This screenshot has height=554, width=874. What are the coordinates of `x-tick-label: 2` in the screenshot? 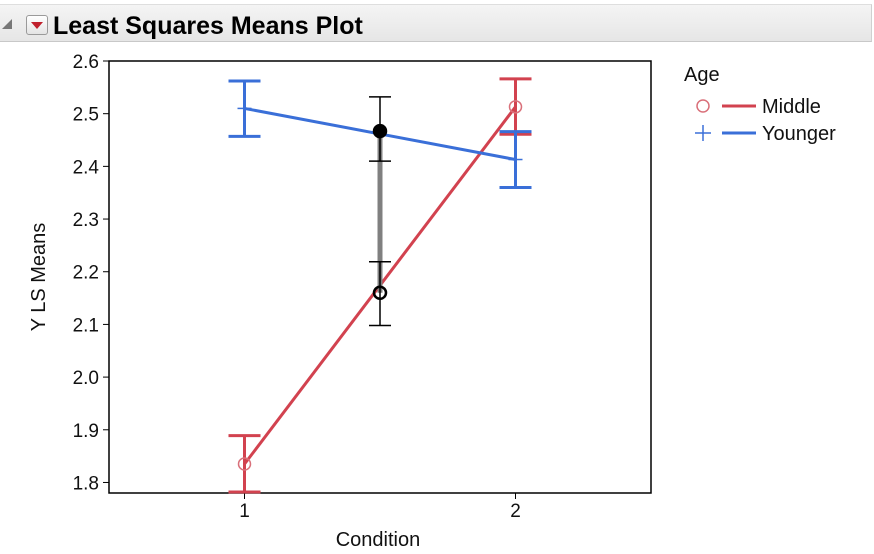 It's located at (515, 511).